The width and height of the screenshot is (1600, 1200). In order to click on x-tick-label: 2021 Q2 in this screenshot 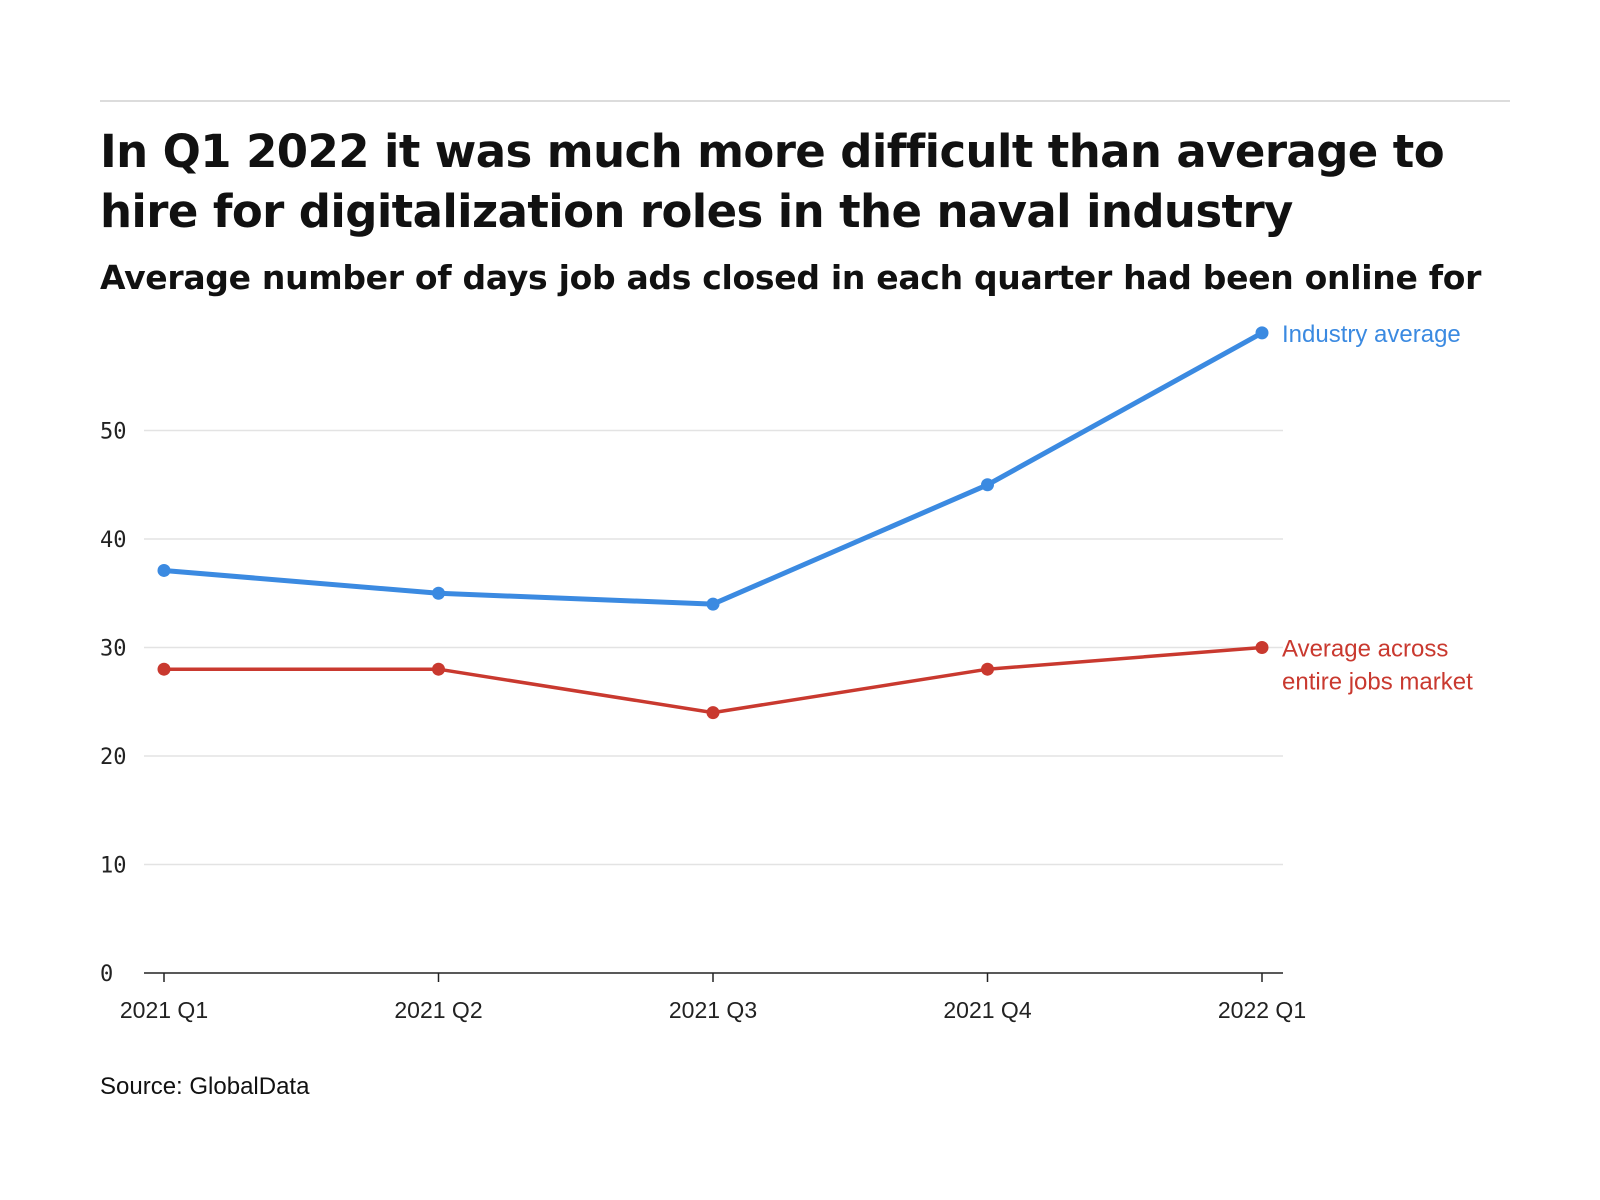, I will do `click(438, 1010)`.